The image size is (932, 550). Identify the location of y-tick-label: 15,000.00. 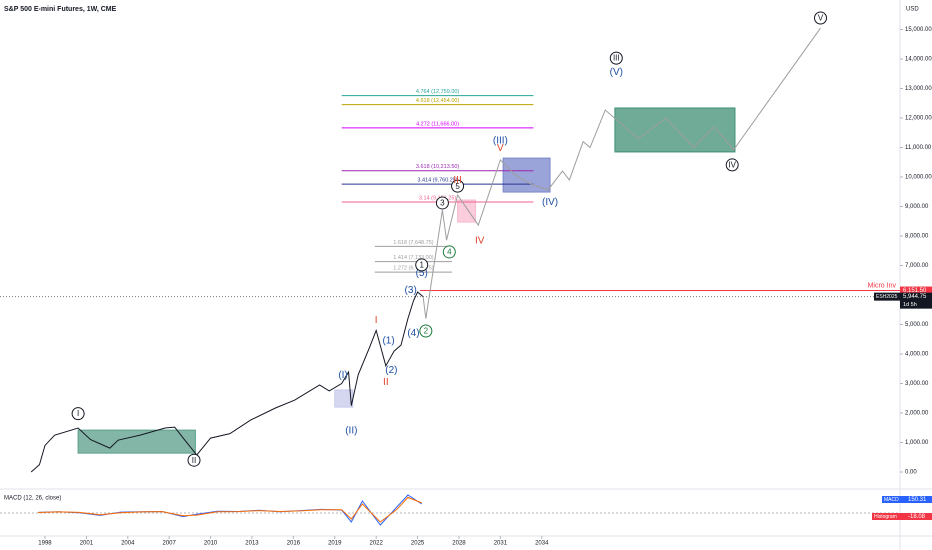
(918, 30).